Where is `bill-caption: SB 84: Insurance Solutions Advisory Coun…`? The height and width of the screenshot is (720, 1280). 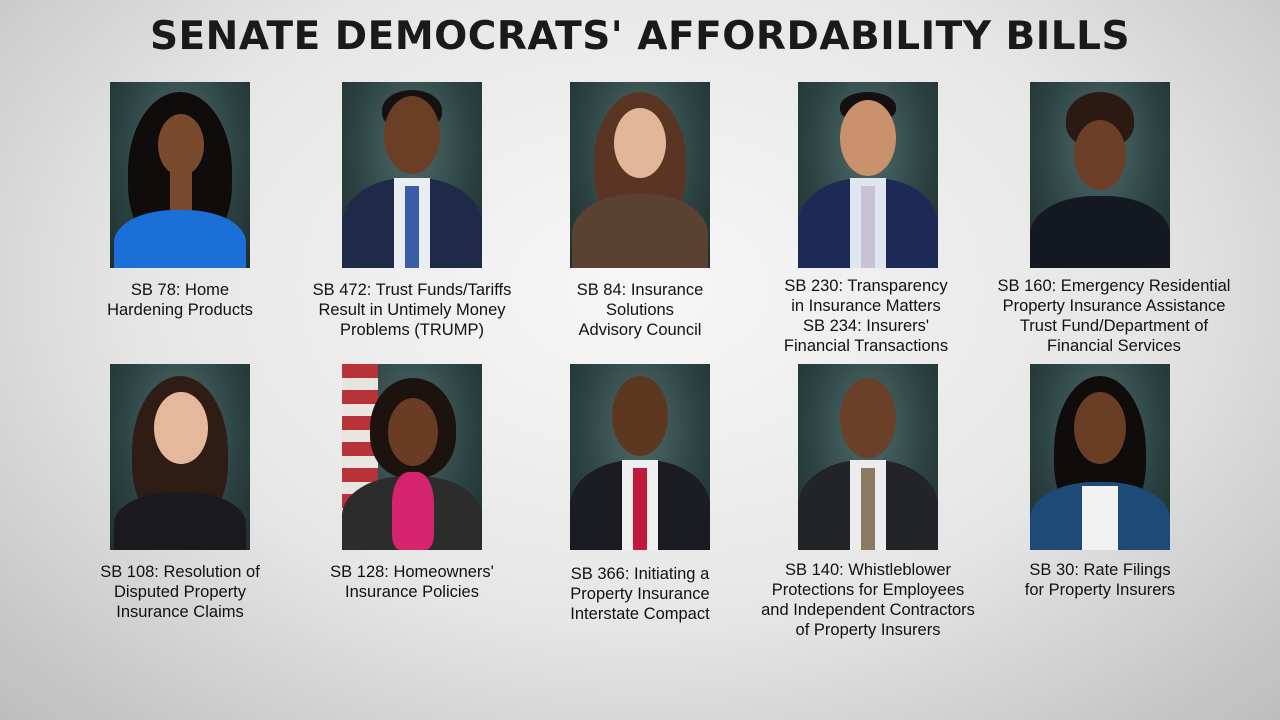 bill-caption: SB 84: Insurance Solutions Advisory Coun… is located at coordinates (640, 310).